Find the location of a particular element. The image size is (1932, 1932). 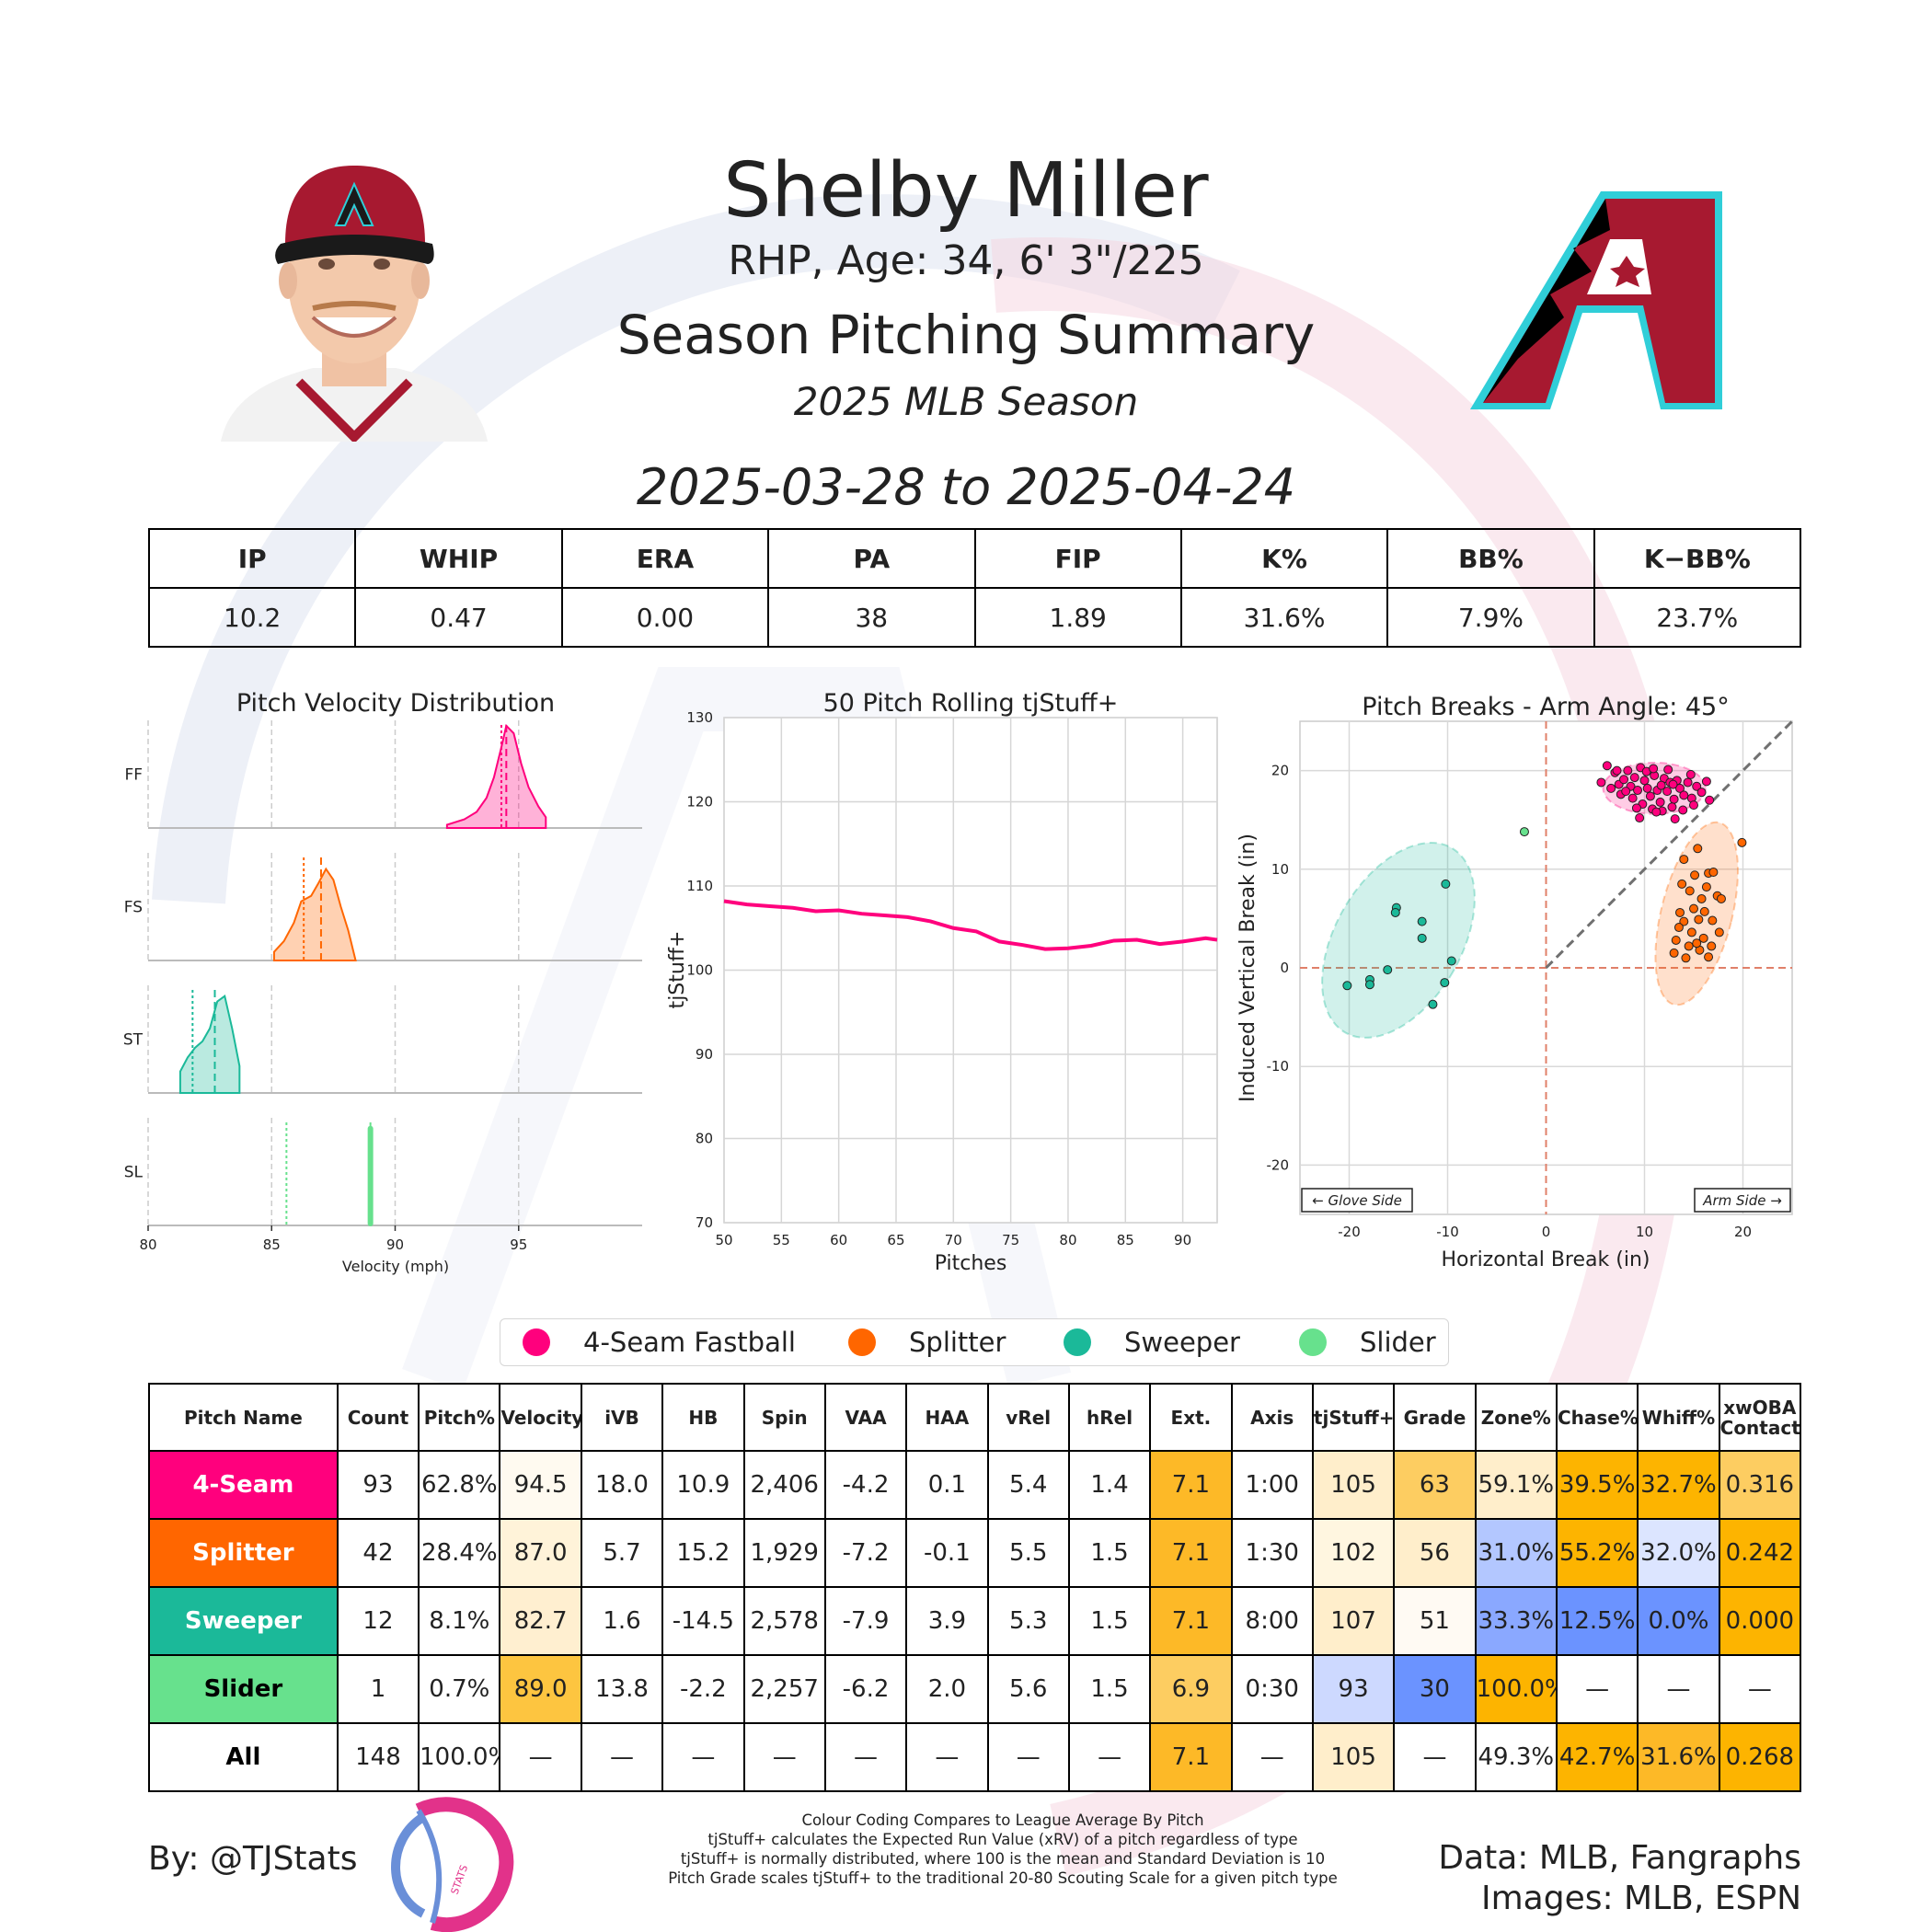

legend-label: Slider is located at coordinates (1398, 1342).